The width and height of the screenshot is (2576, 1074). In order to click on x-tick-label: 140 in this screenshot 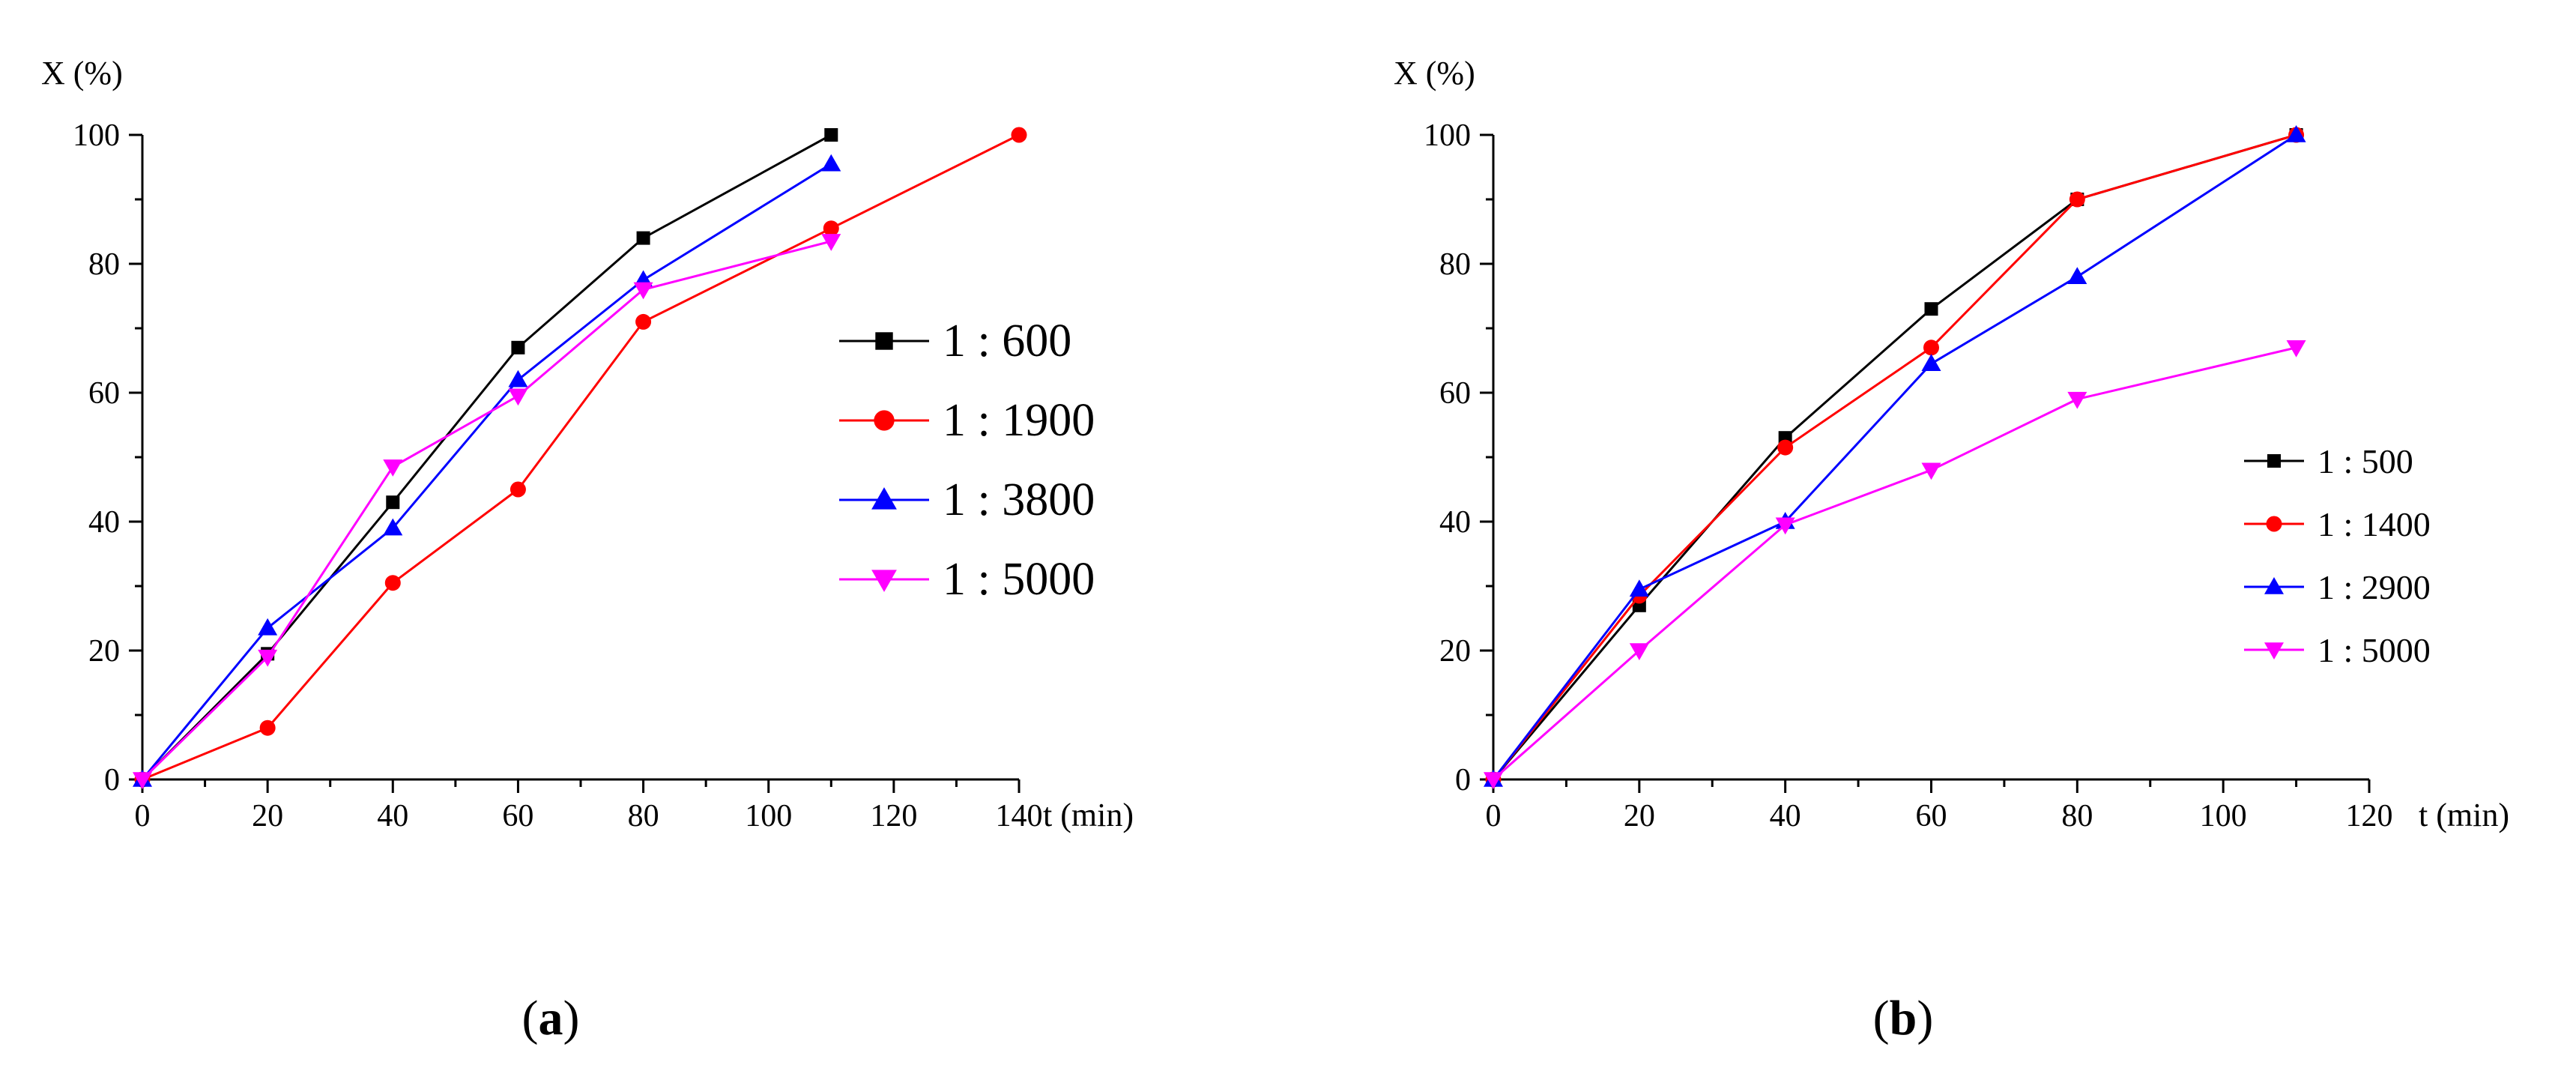, I will do `click(1019, 816)`.